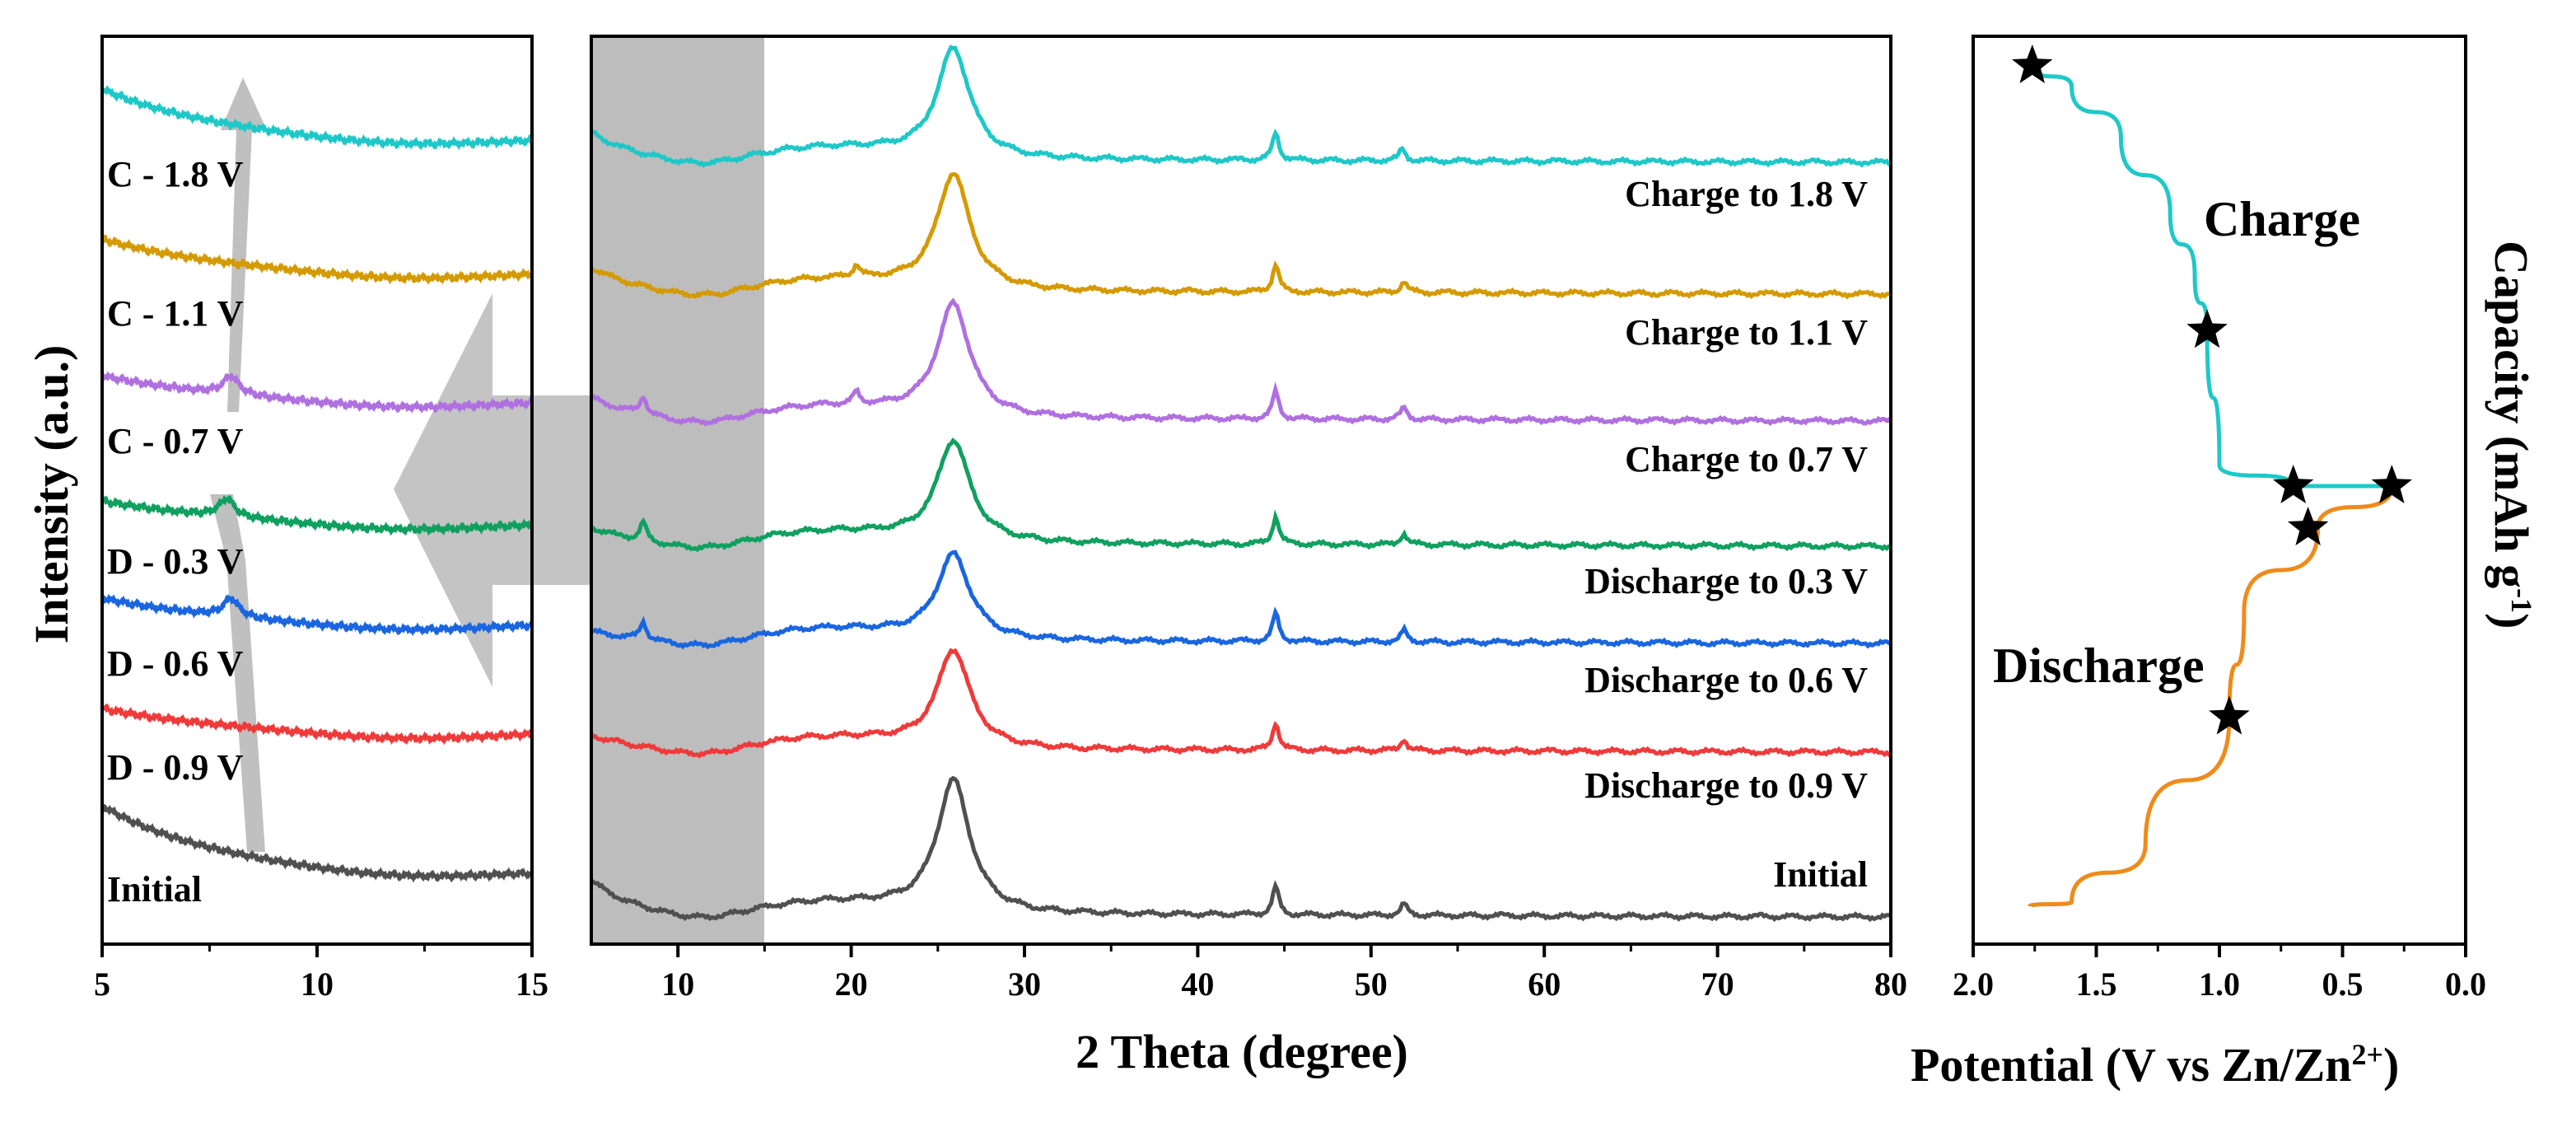 This screenshot has width=2576, height=1127. Describe the element at coordinates (102, 984) in the screenshot. I see `tick-label: 5` at that location.